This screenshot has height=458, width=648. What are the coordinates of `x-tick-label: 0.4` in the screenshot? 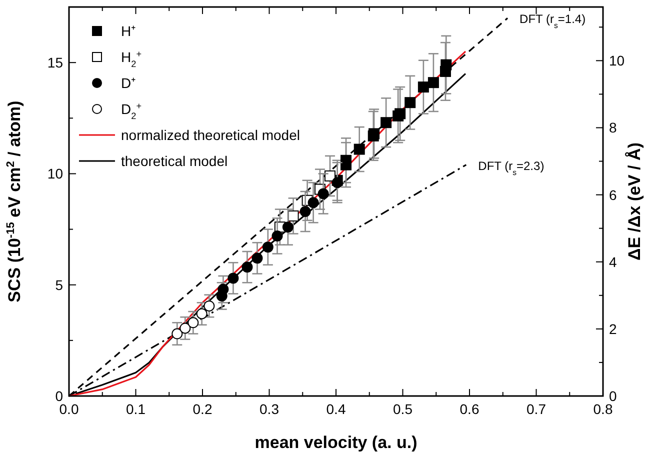 It's located at (336, 409).